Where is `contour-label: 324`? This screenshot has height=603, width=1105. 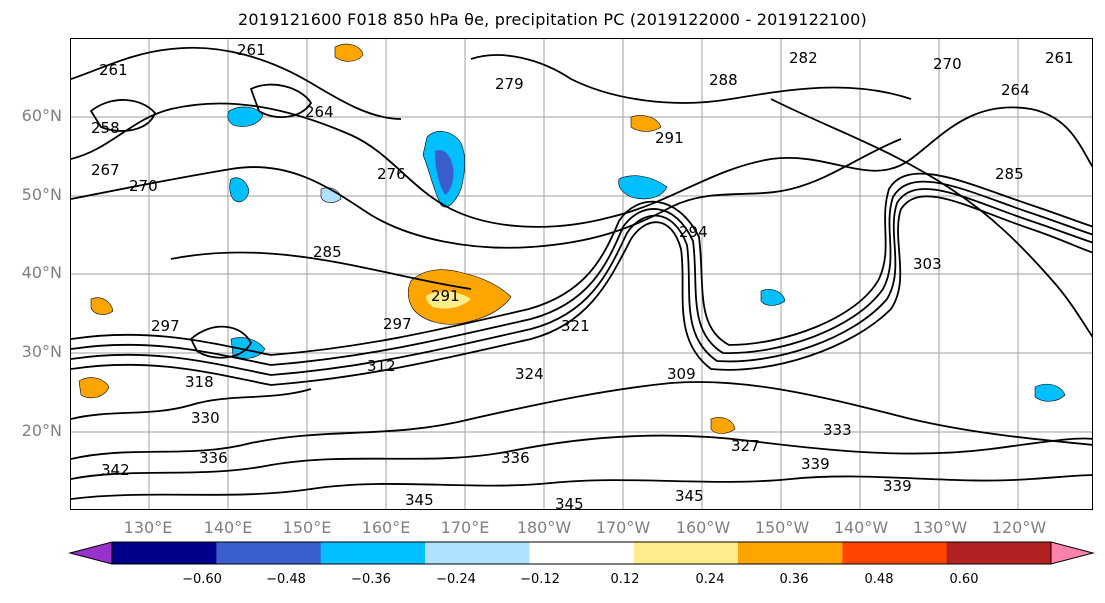
contour-label: 324 is located at coordinates (529, 374).